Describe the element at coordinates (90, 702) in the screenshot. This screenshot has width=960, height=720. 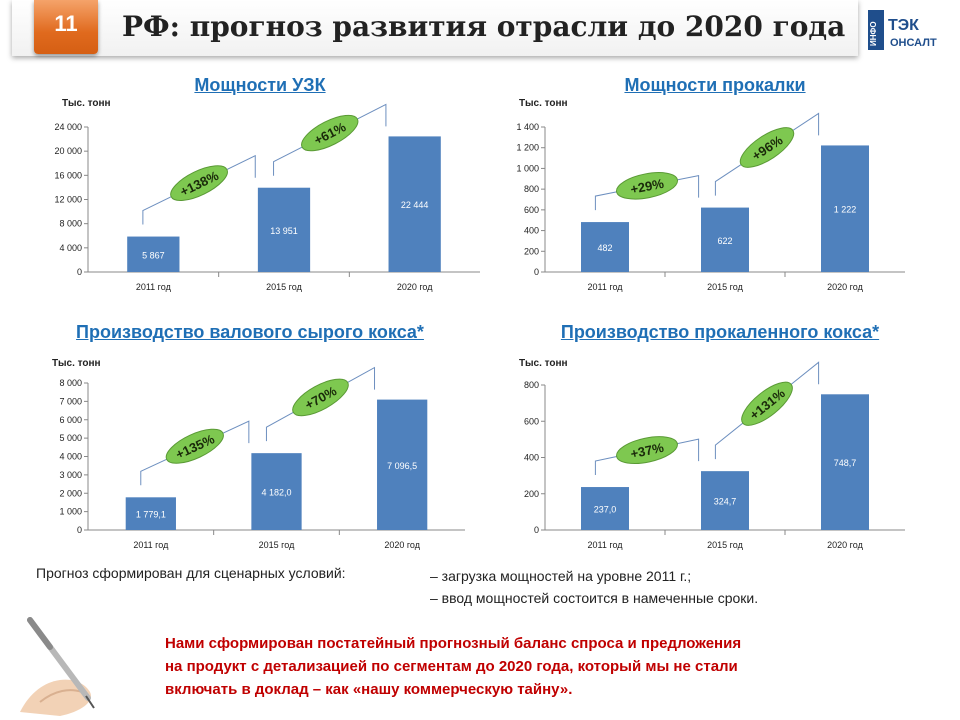
I see `pen-tip` at that location.